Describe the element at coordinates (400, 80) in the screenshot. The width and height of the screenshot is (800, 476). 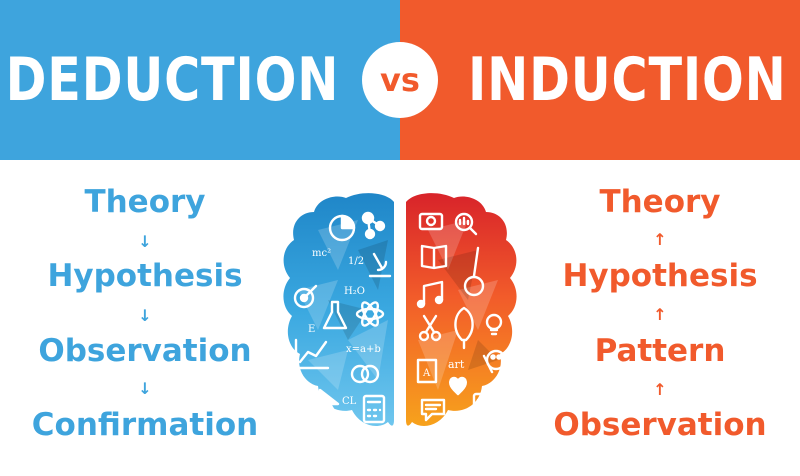
I see `vs-badge: vs` at that location.